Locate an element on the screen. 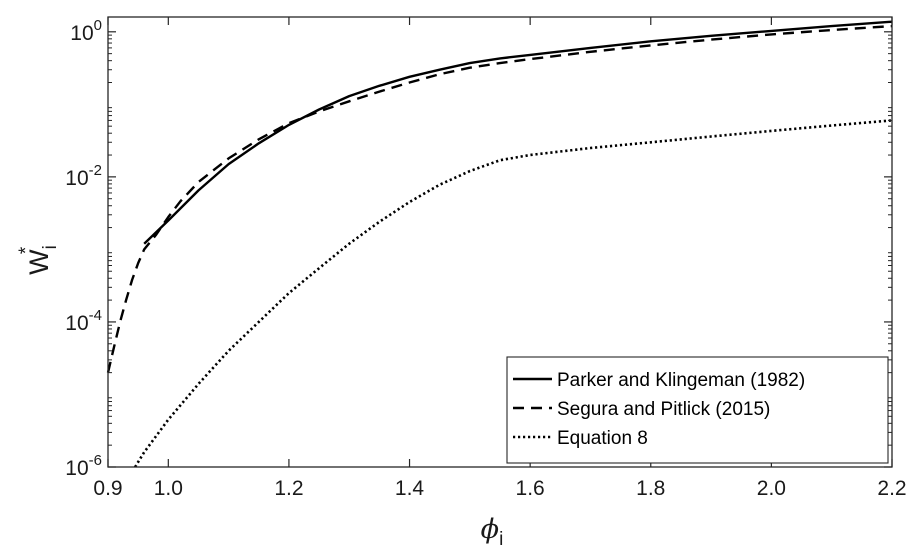 Image resolution: width=914 pixels, height=550 pixels. y-axis-label: Wi* is located at coordinates (38, 260).